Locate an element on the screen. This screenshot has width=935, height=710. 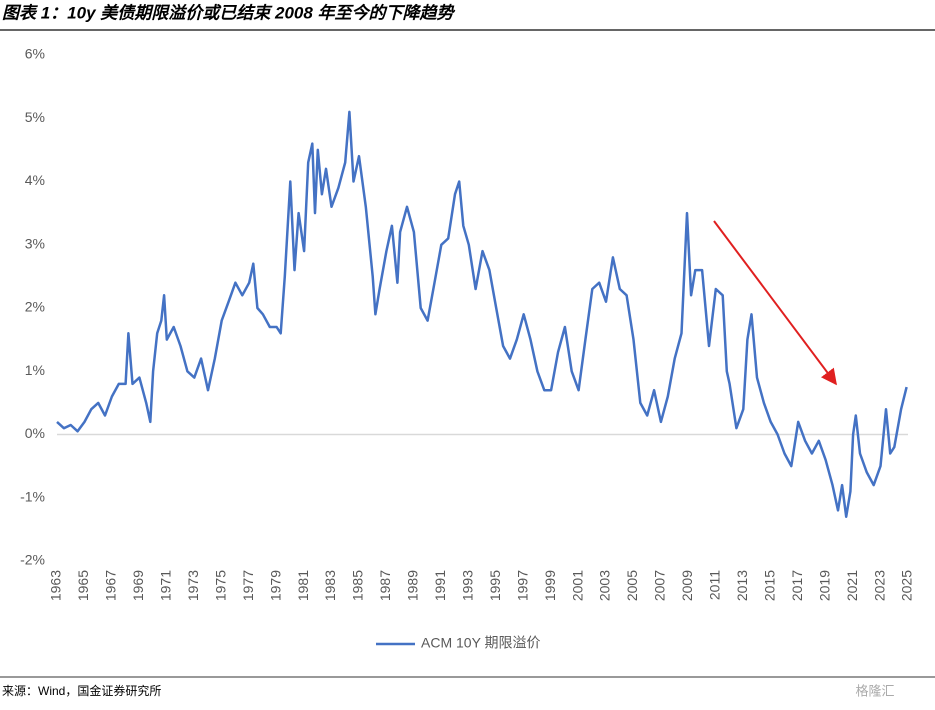
x-tick-label: 1973 is located at coordinates (193, 585).